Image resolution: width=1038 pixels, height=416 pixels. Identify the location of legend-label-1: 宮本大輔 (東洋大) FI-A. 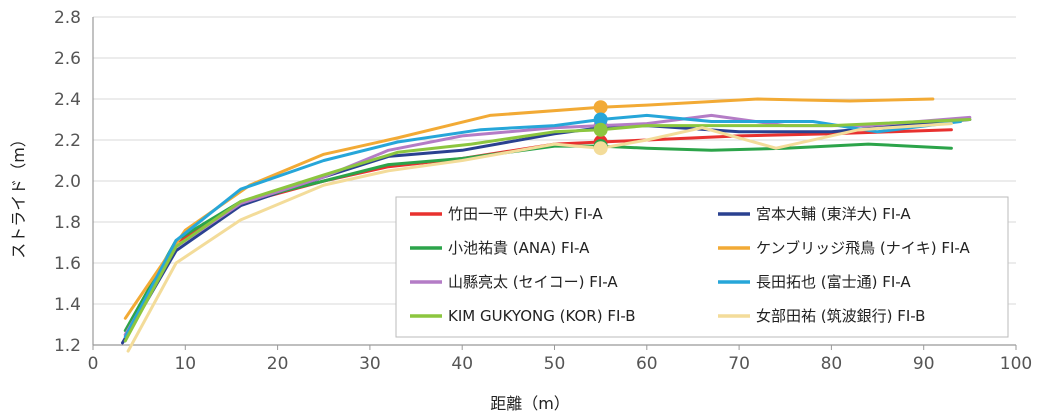
(833, 214).